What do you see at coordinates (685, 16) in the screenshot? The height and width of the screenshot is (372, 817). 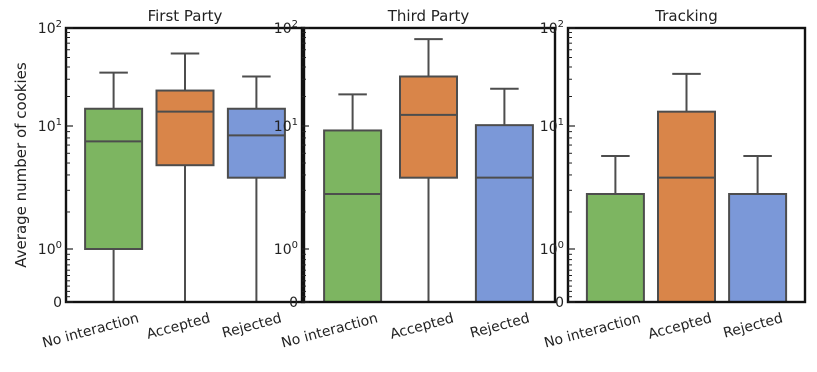 I see `panel-title: Tracking` at bounding box center [685, 16].